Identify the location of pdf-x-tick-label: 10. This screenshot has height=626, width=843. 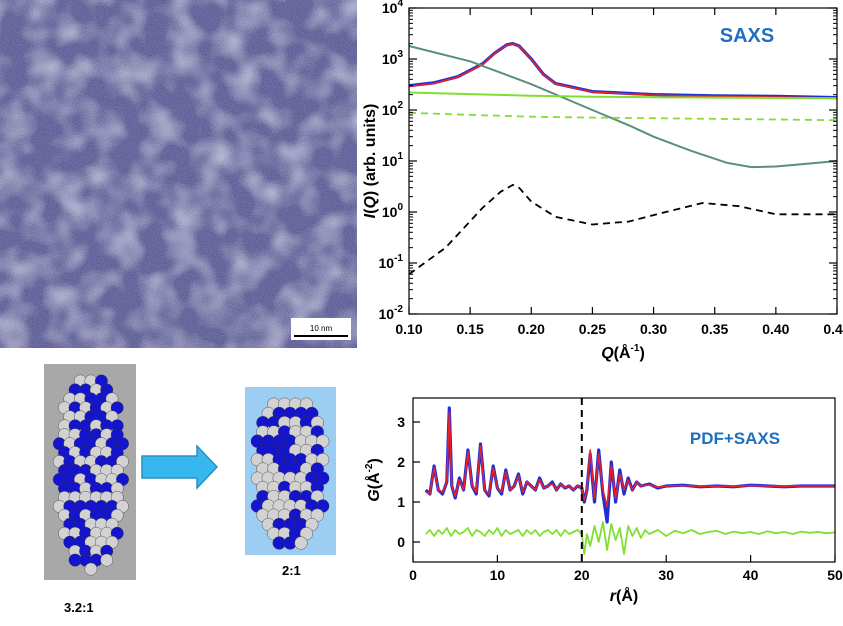
(498, 575).